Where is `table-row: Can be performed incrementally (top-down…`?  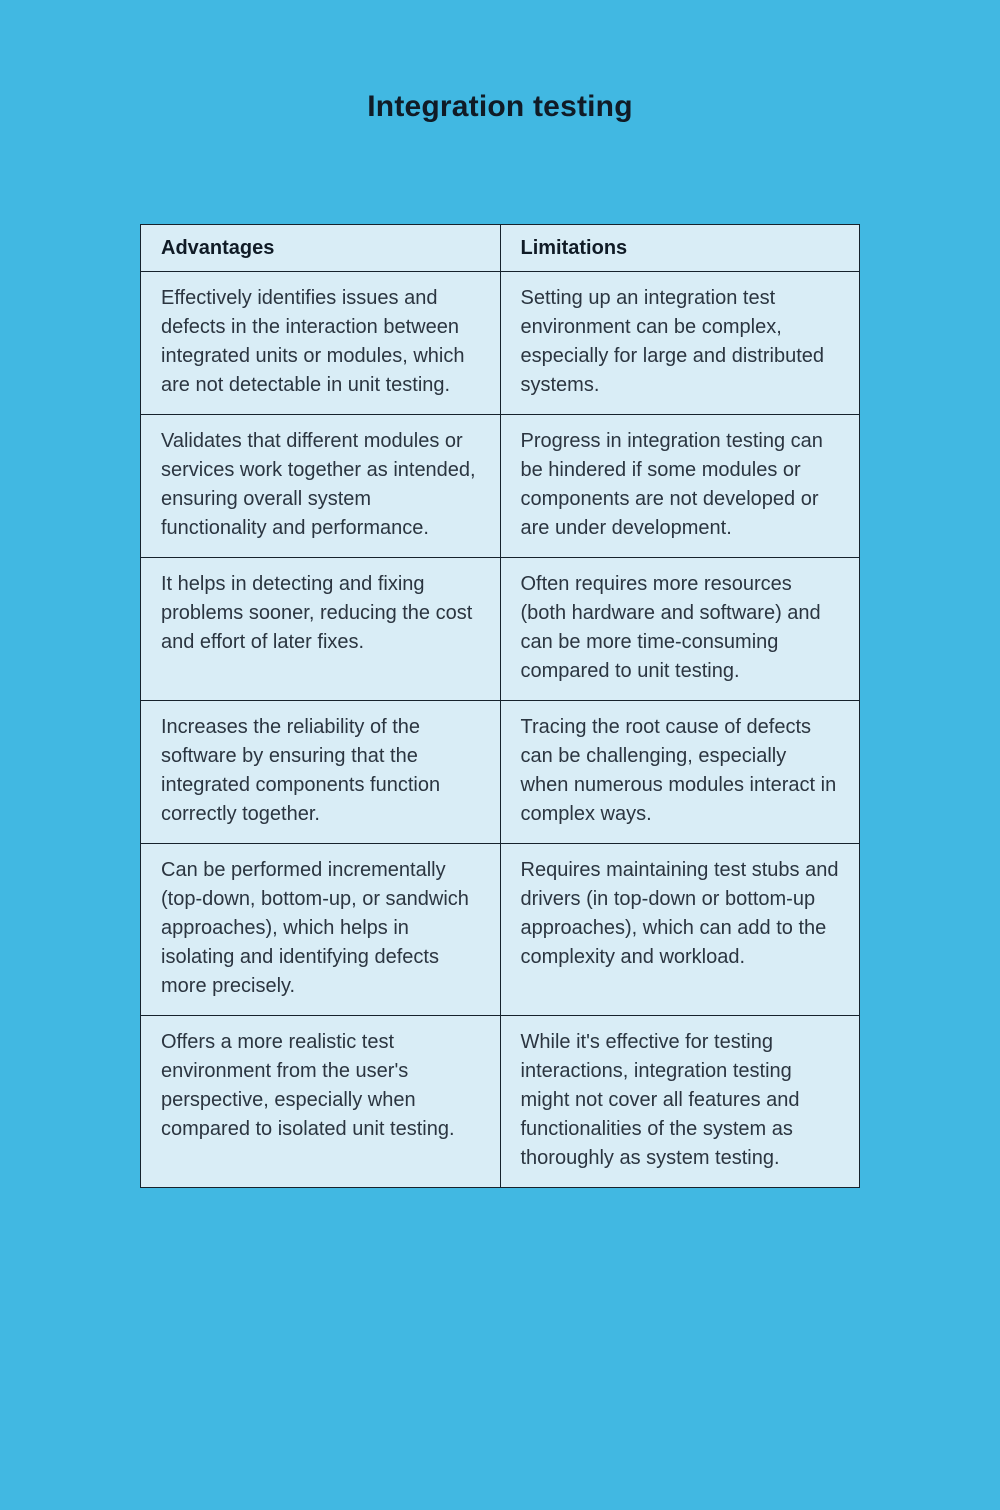 table-row: Can be performed incrementally (top-down… is located at coordinates (500, 929).